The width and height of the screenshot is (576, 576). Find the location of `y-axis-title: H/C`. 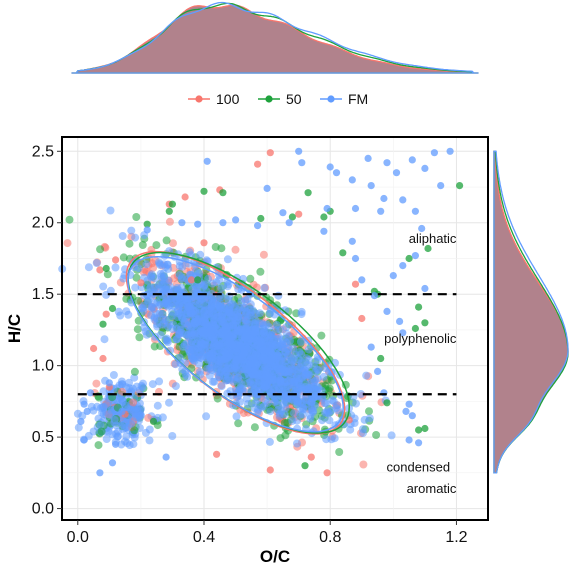

y-axis-title: H/C is located at coordinates (14, 328).